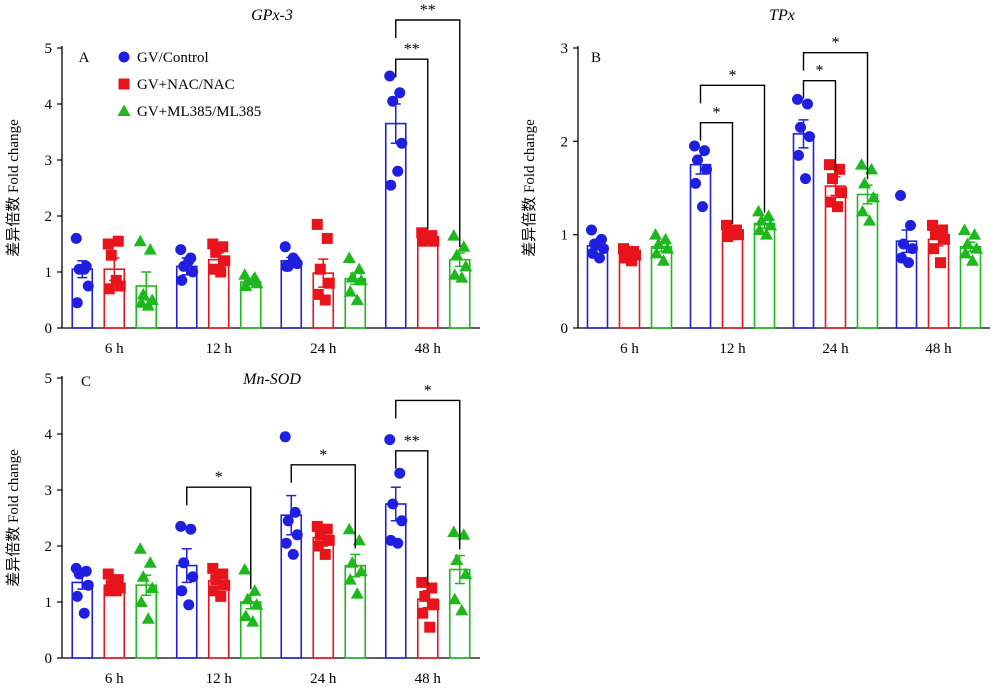 This screenshot has width=1000, height=700. Describe the element at coordinates (49, 435) in the screenshot. I see `y-tick-label: 4` at that location.